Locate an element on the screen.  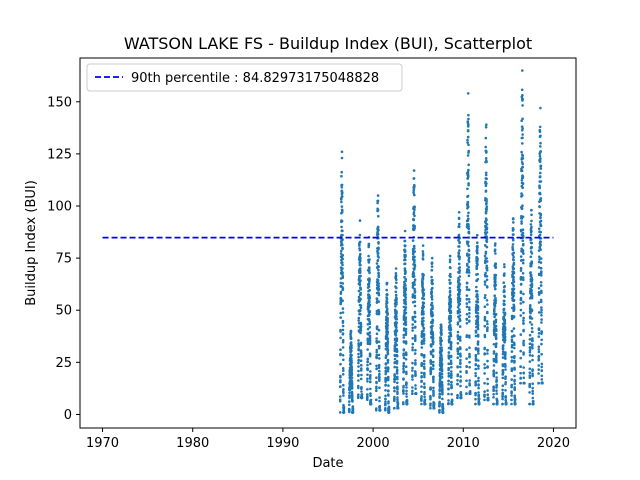
y-axis-label: Buildup Index (BUI) is located at coordinates (31, 243).